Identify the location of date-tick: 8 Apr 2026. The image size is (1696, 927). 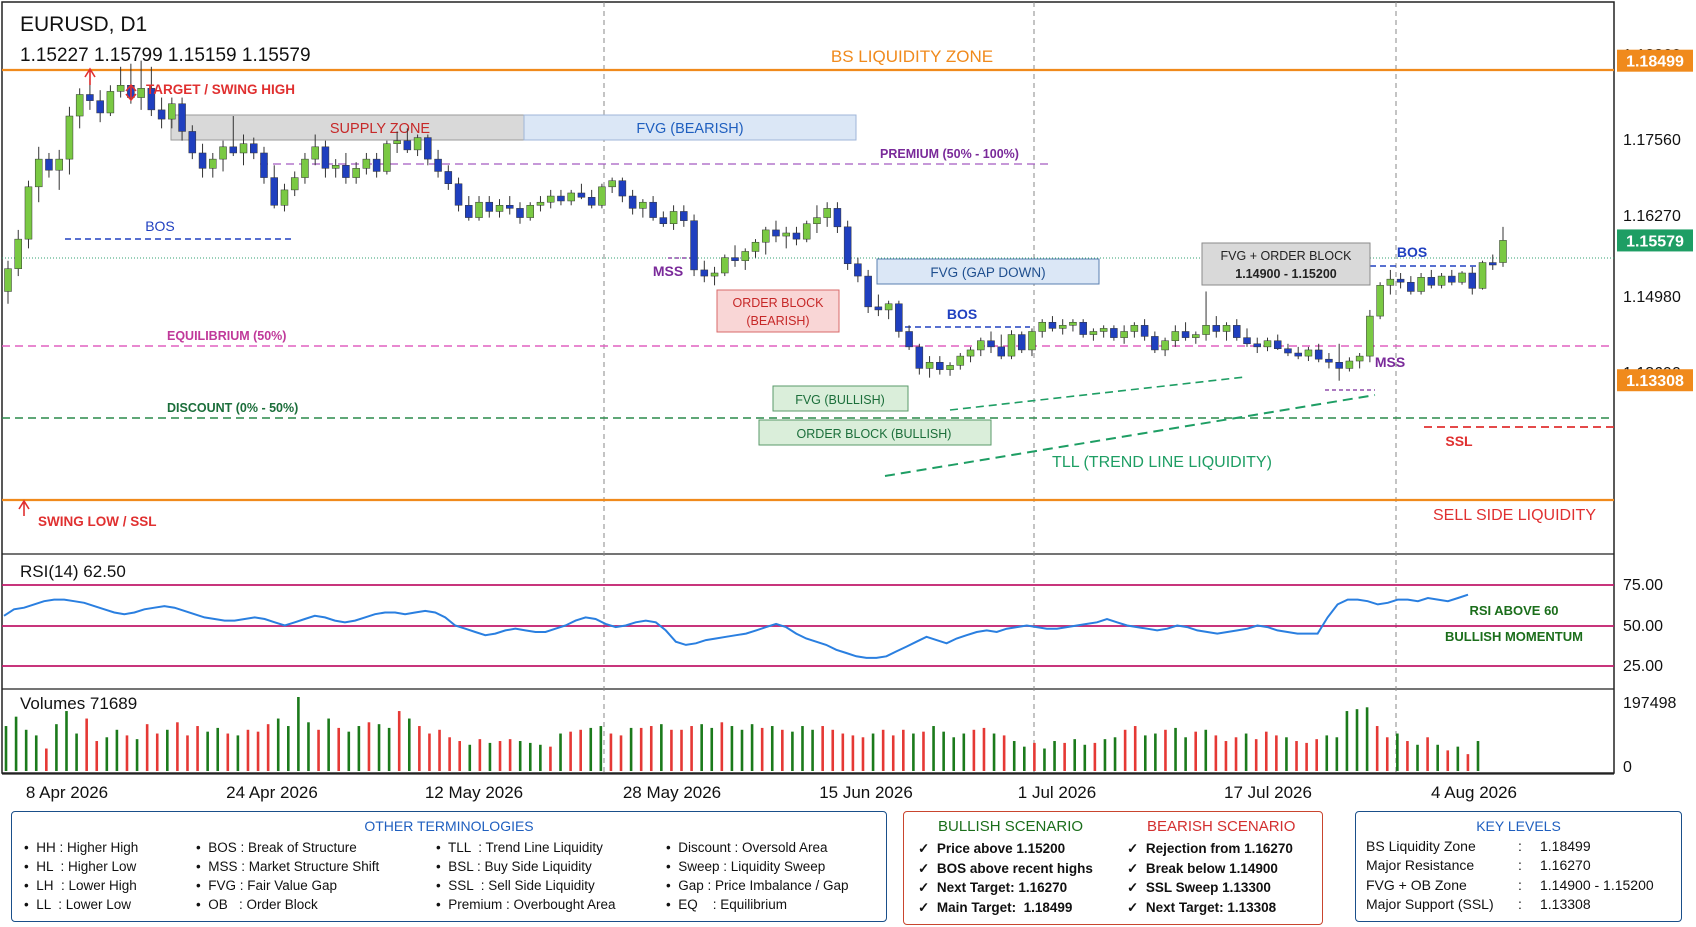
(67, 792).